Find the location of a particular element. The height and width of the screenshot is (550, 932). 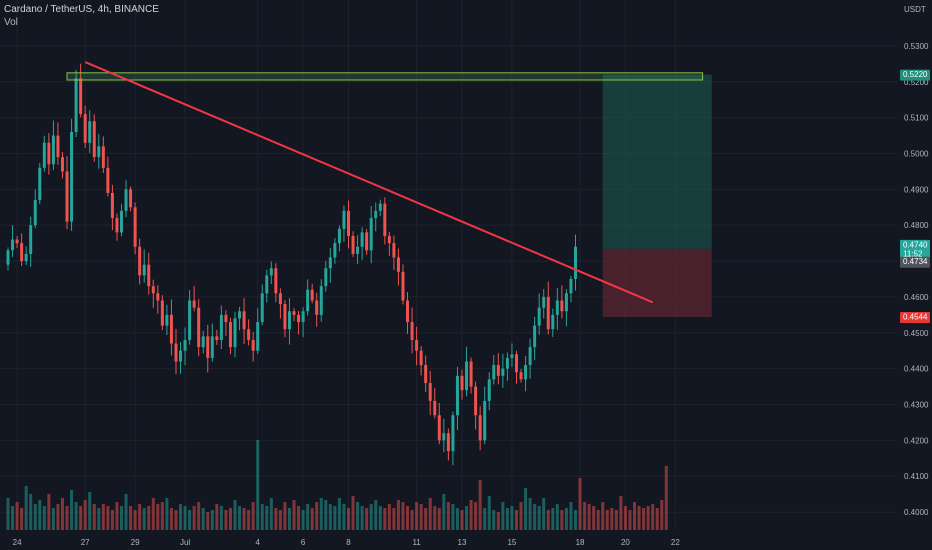

symbol-title: Cardano / TetherUS, 4h, BINANCE is located at coordinates (81, 9).